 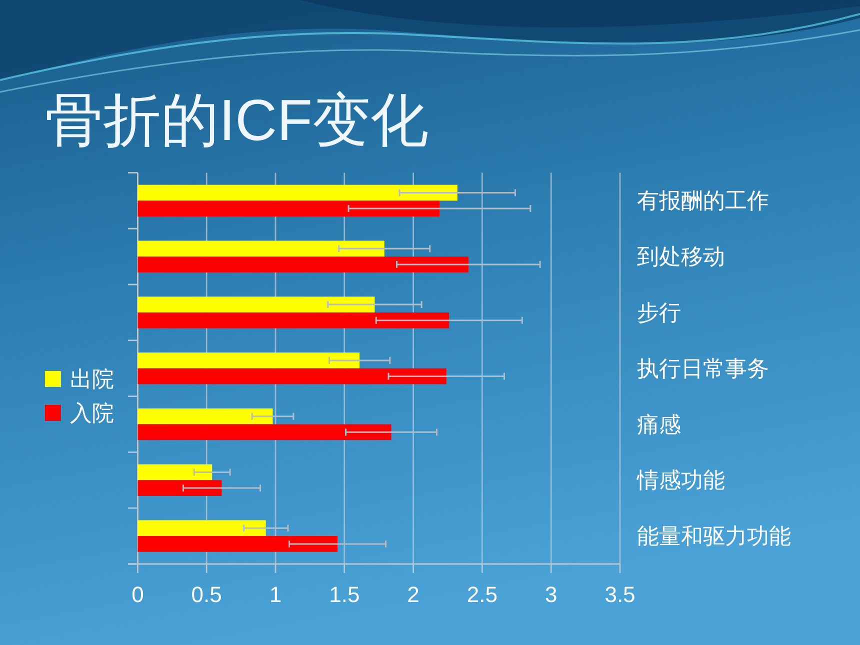 What do you see at coordinates (413, 594) in the screenshot?
I see `x-tick-label: 2` at bounding box center [413, 594].